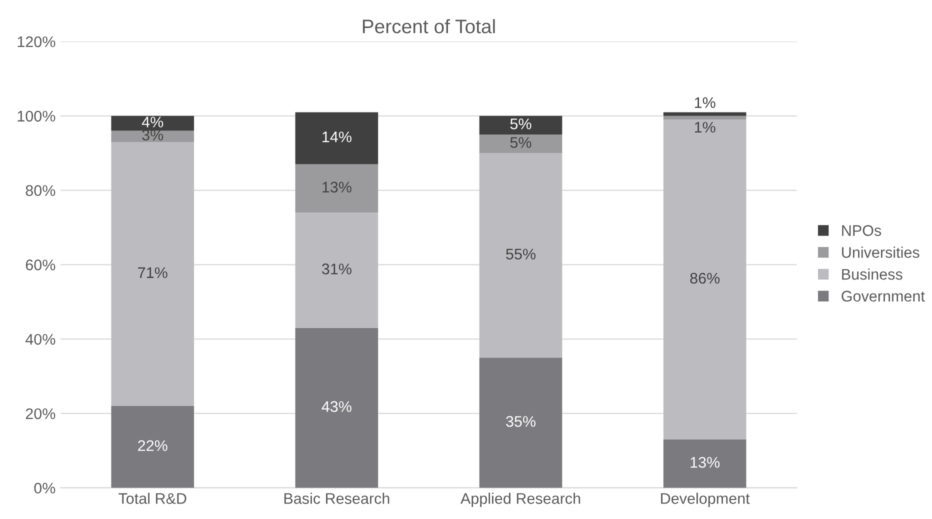  Describe the element at coordinates (705, 499) in the screenshot. I see `x-tick-label: Development` at that location.